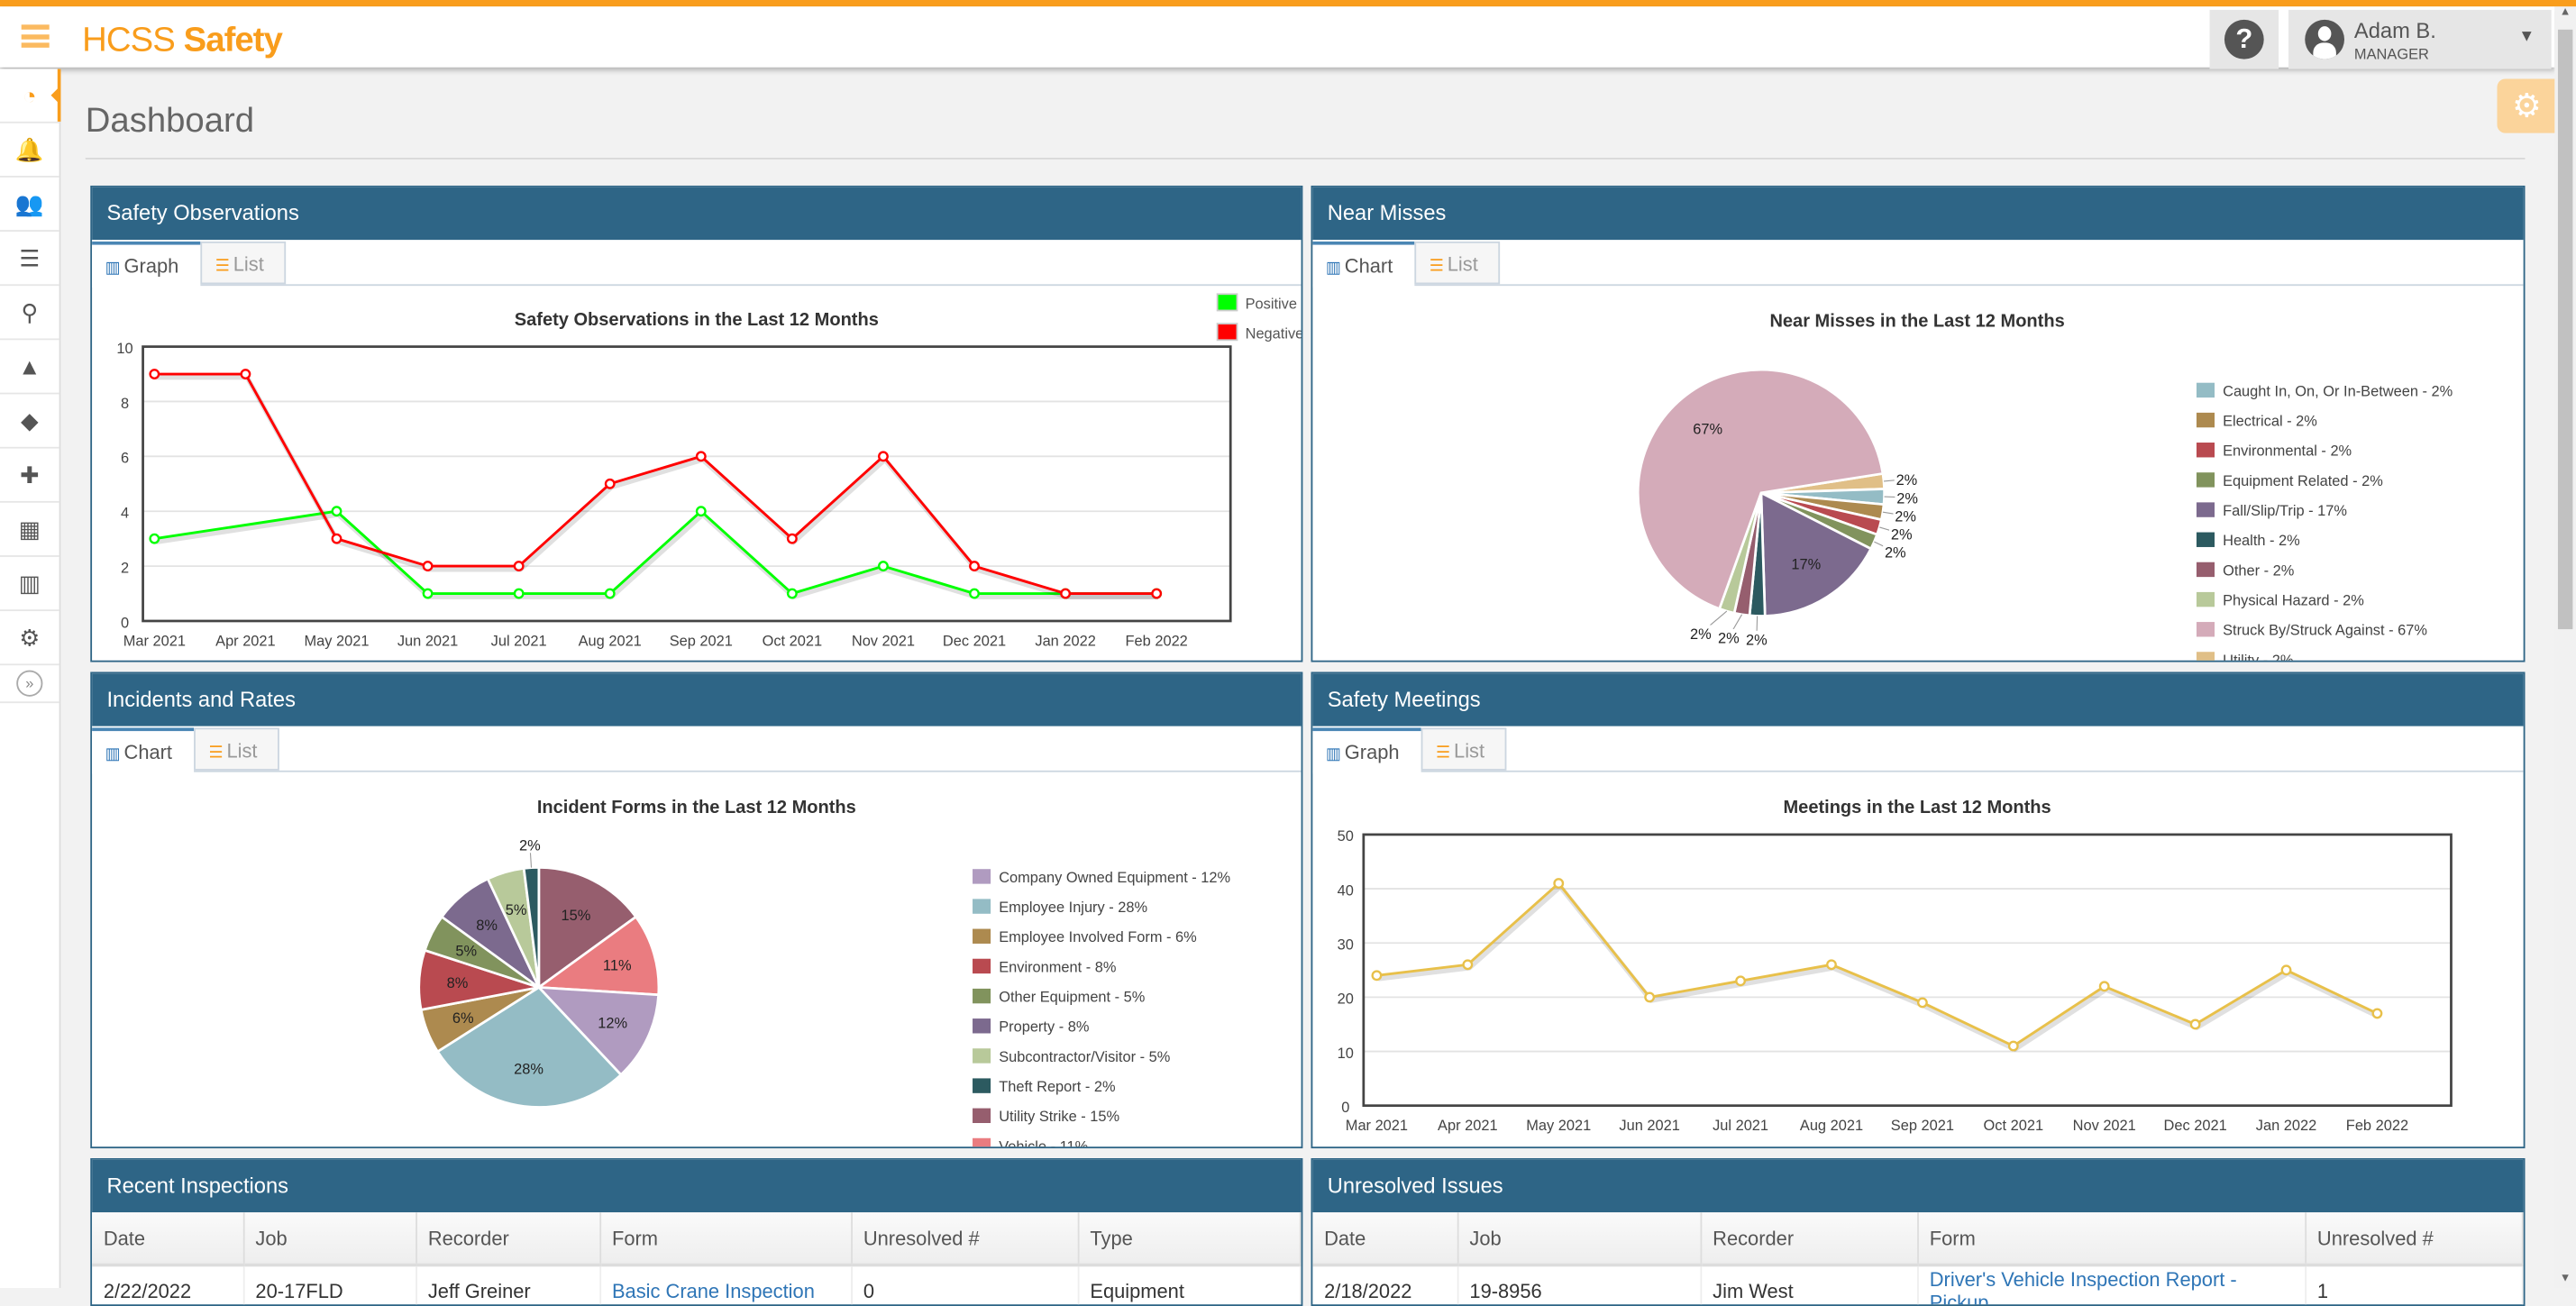  What do you see at coordinates (1072, 997) in the screenshot?
I see `legend-label: Other Equipment - 5%` at bounding box center [1072, 997].